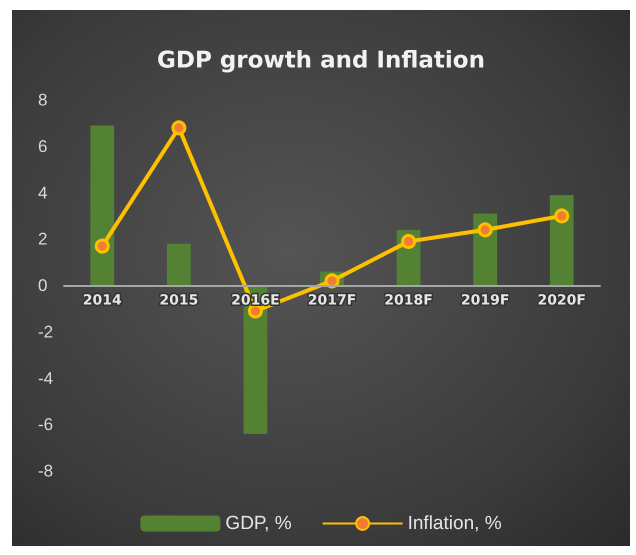 The image size is (636, 555). Describe the element at coordinates (408, 300) in the screenshot. I see `x-tick-label: 2018F` at that location.